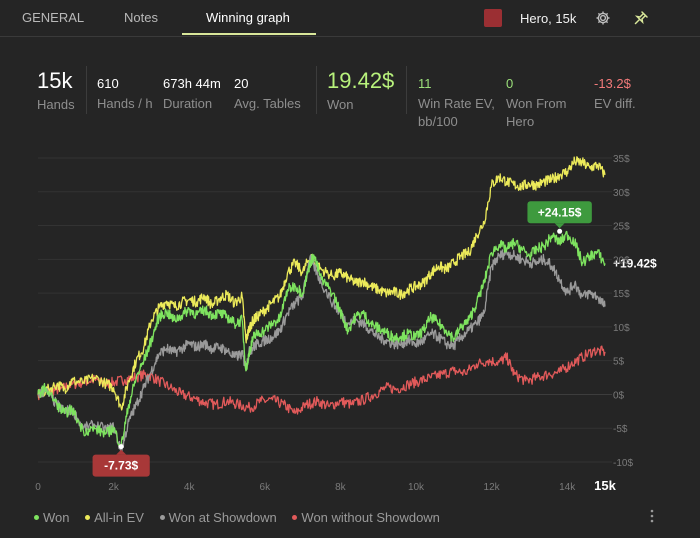  I want to click on legend-item-won: Won, so click(52, 517).